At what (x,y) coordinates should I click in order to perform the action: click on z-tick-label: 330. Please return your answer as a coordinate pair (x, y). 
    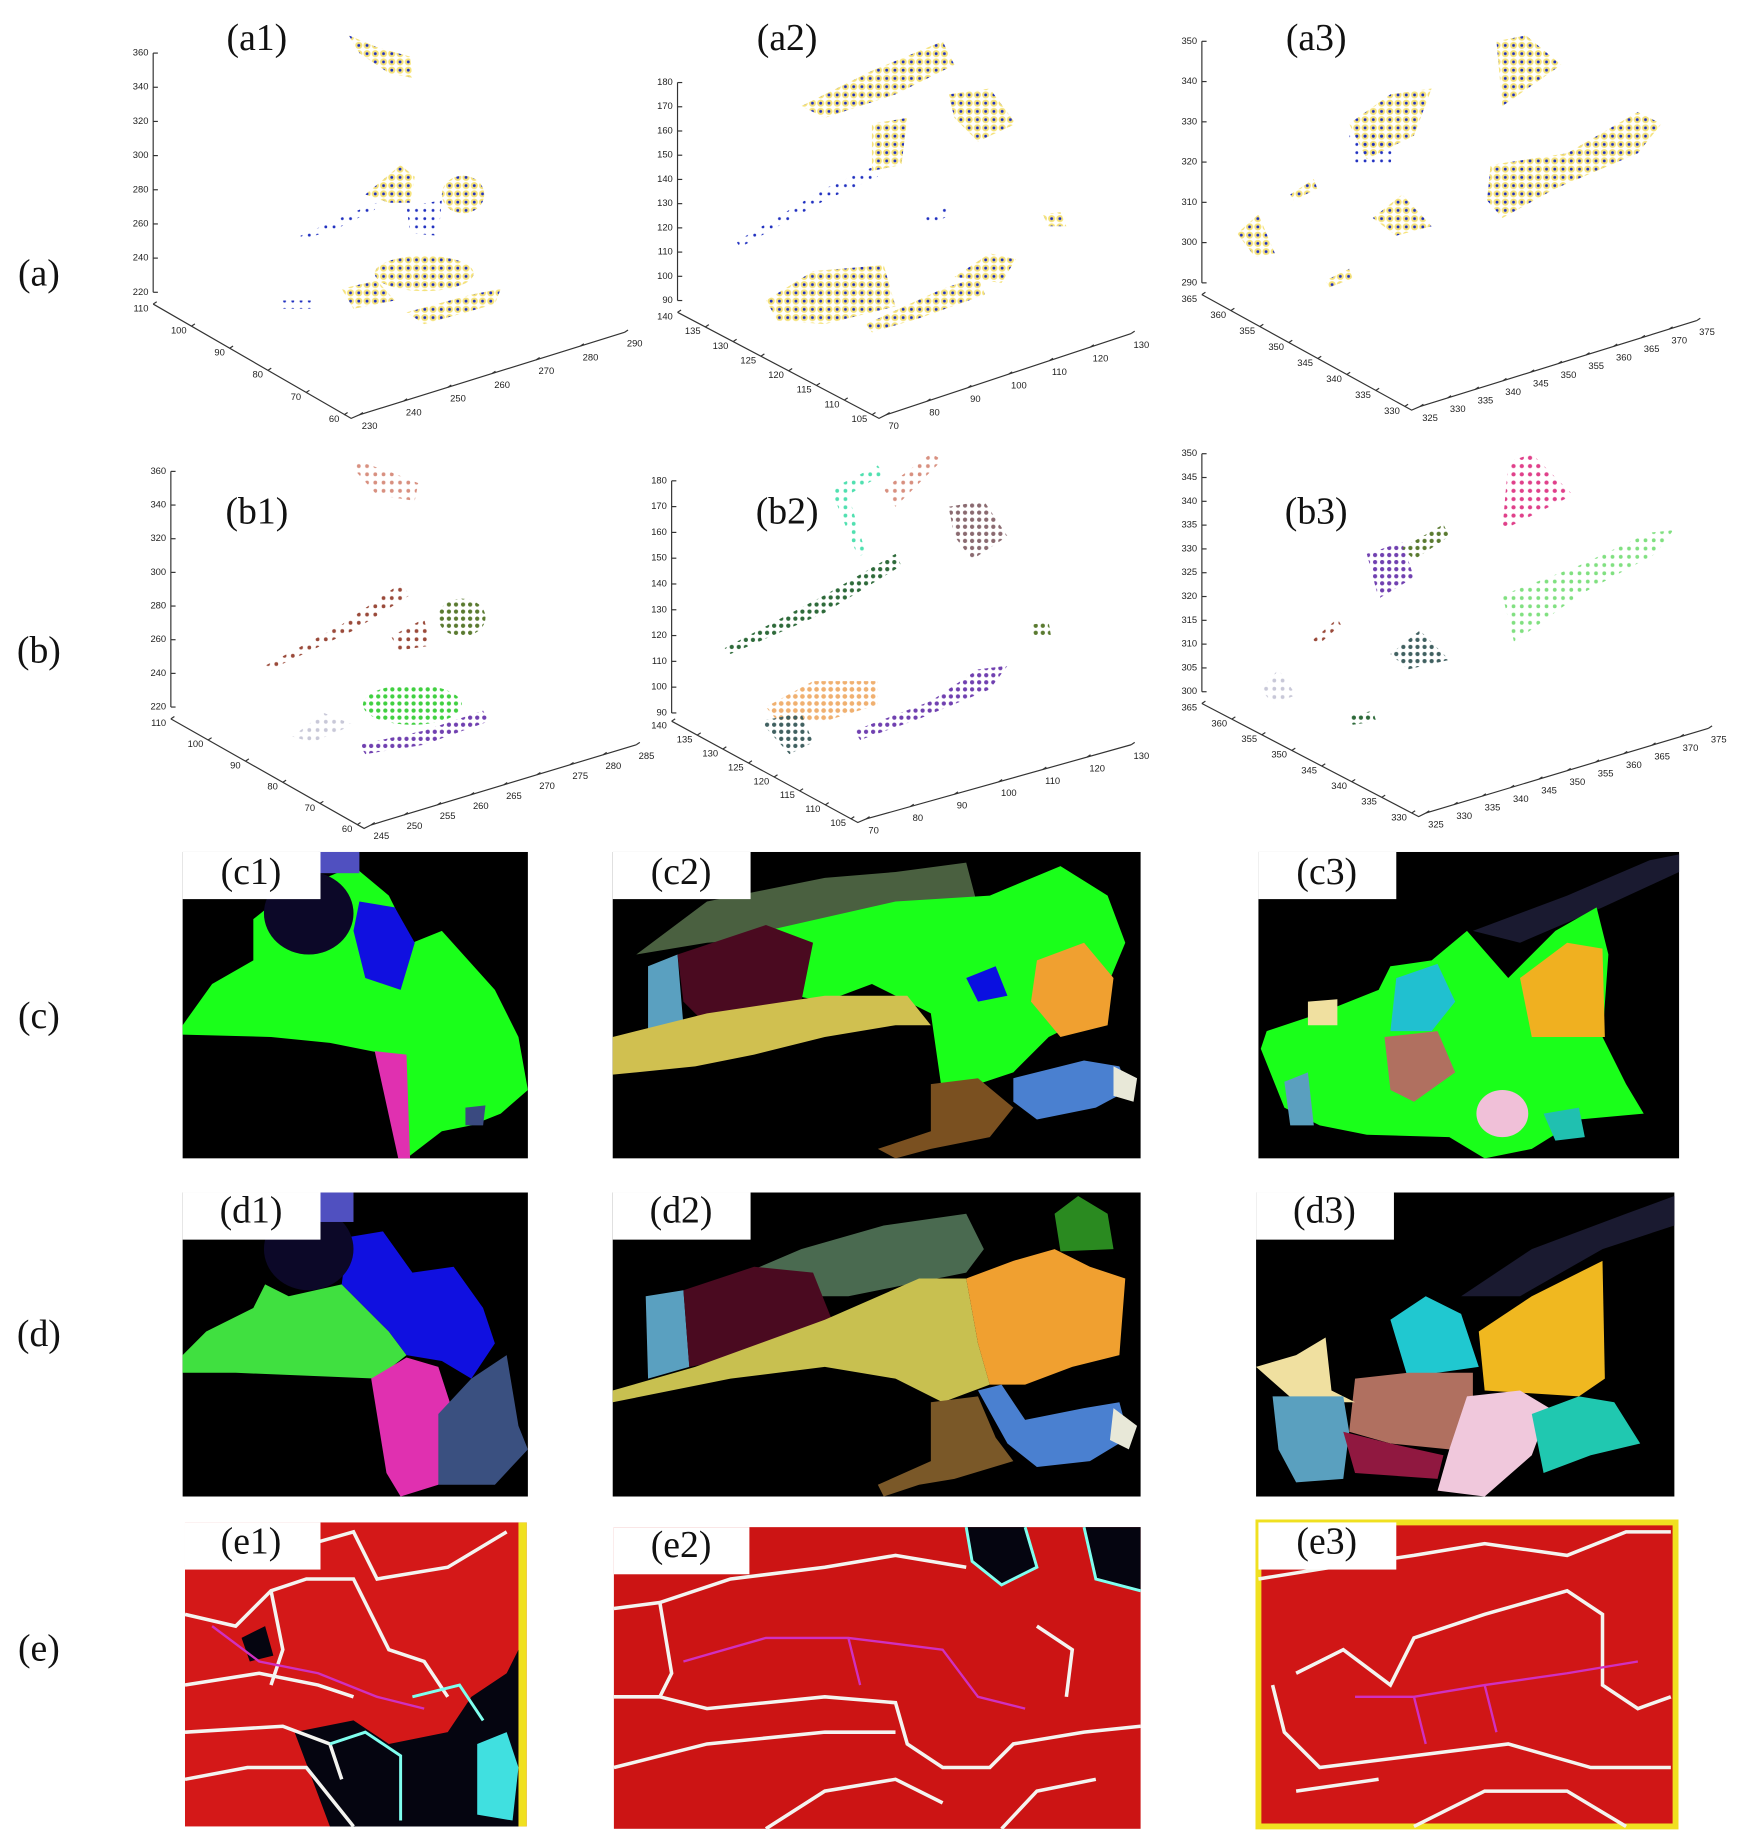
    Looking at the image, I should click on (1189, 547).